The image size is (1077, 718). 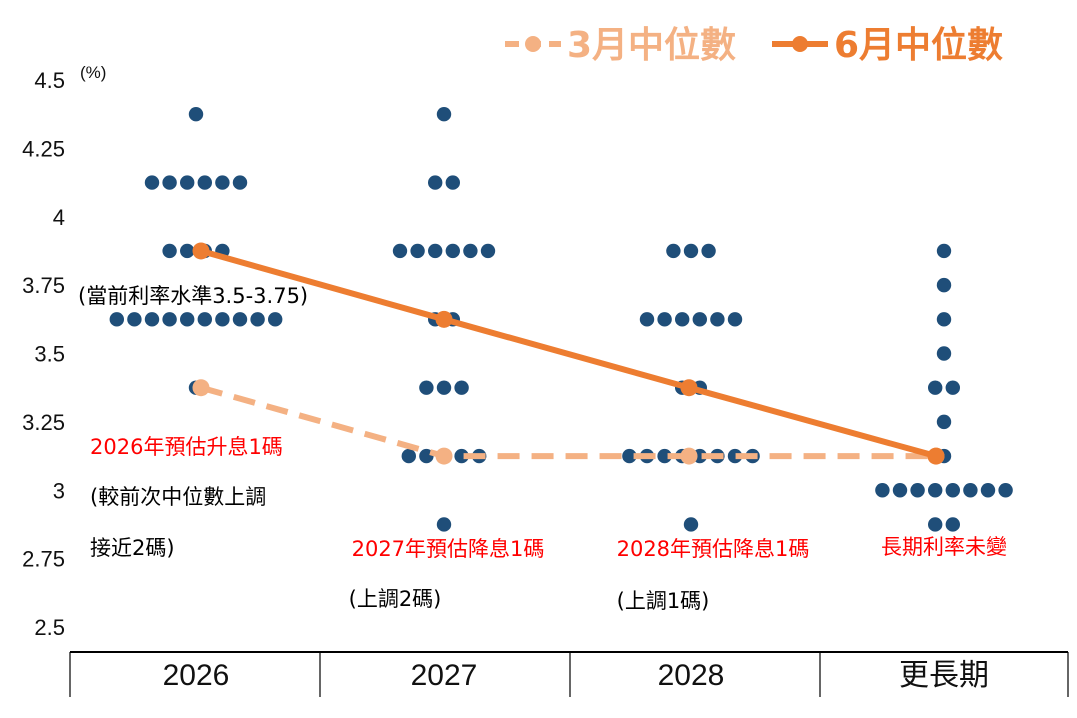 What do you see at coordinates (59, 490) in the screenshot?
I see `y-tick-label: 3` at bounding box center [59, 490].